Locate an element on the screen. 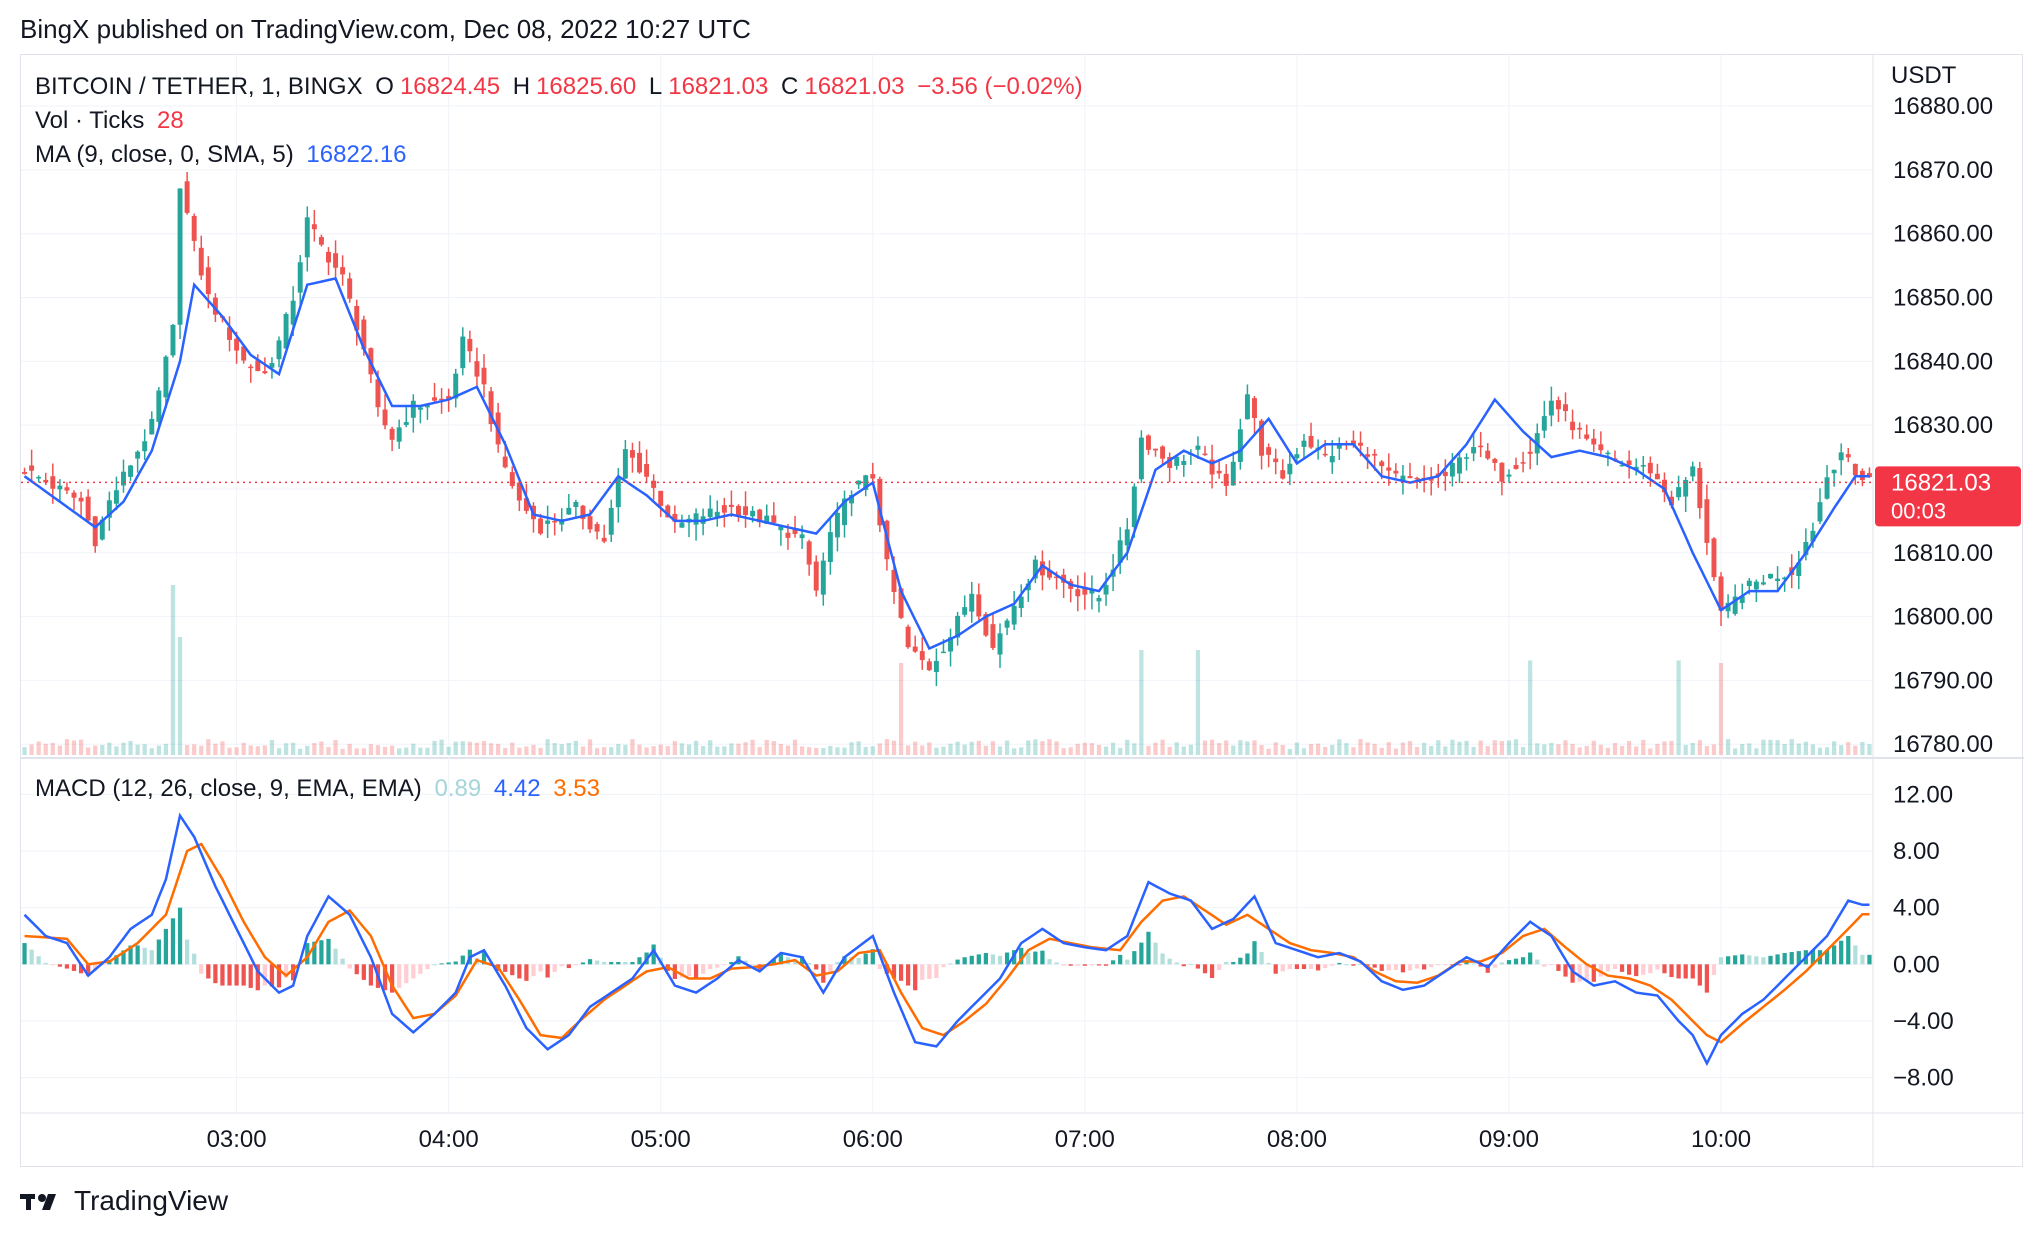 This screenshot has width=2044, height=1234. macd-line-value: 4.42 is located at coordinates (517, 788).